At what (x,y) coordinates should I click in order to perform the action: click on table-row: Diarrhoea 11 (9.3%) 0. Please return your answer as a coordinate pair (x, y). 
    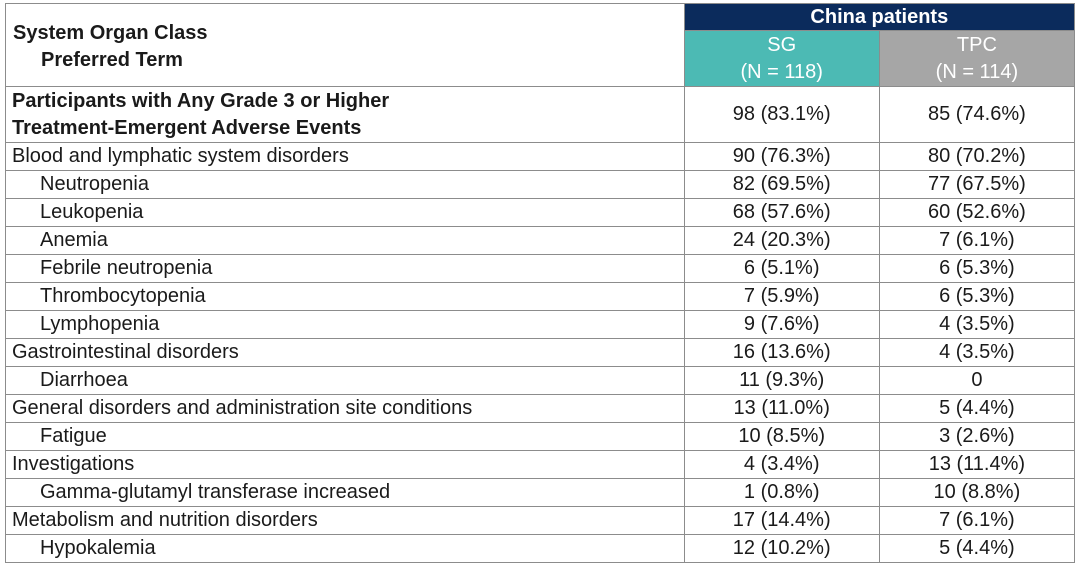
    Looking at the image, I should click on (540, 380).